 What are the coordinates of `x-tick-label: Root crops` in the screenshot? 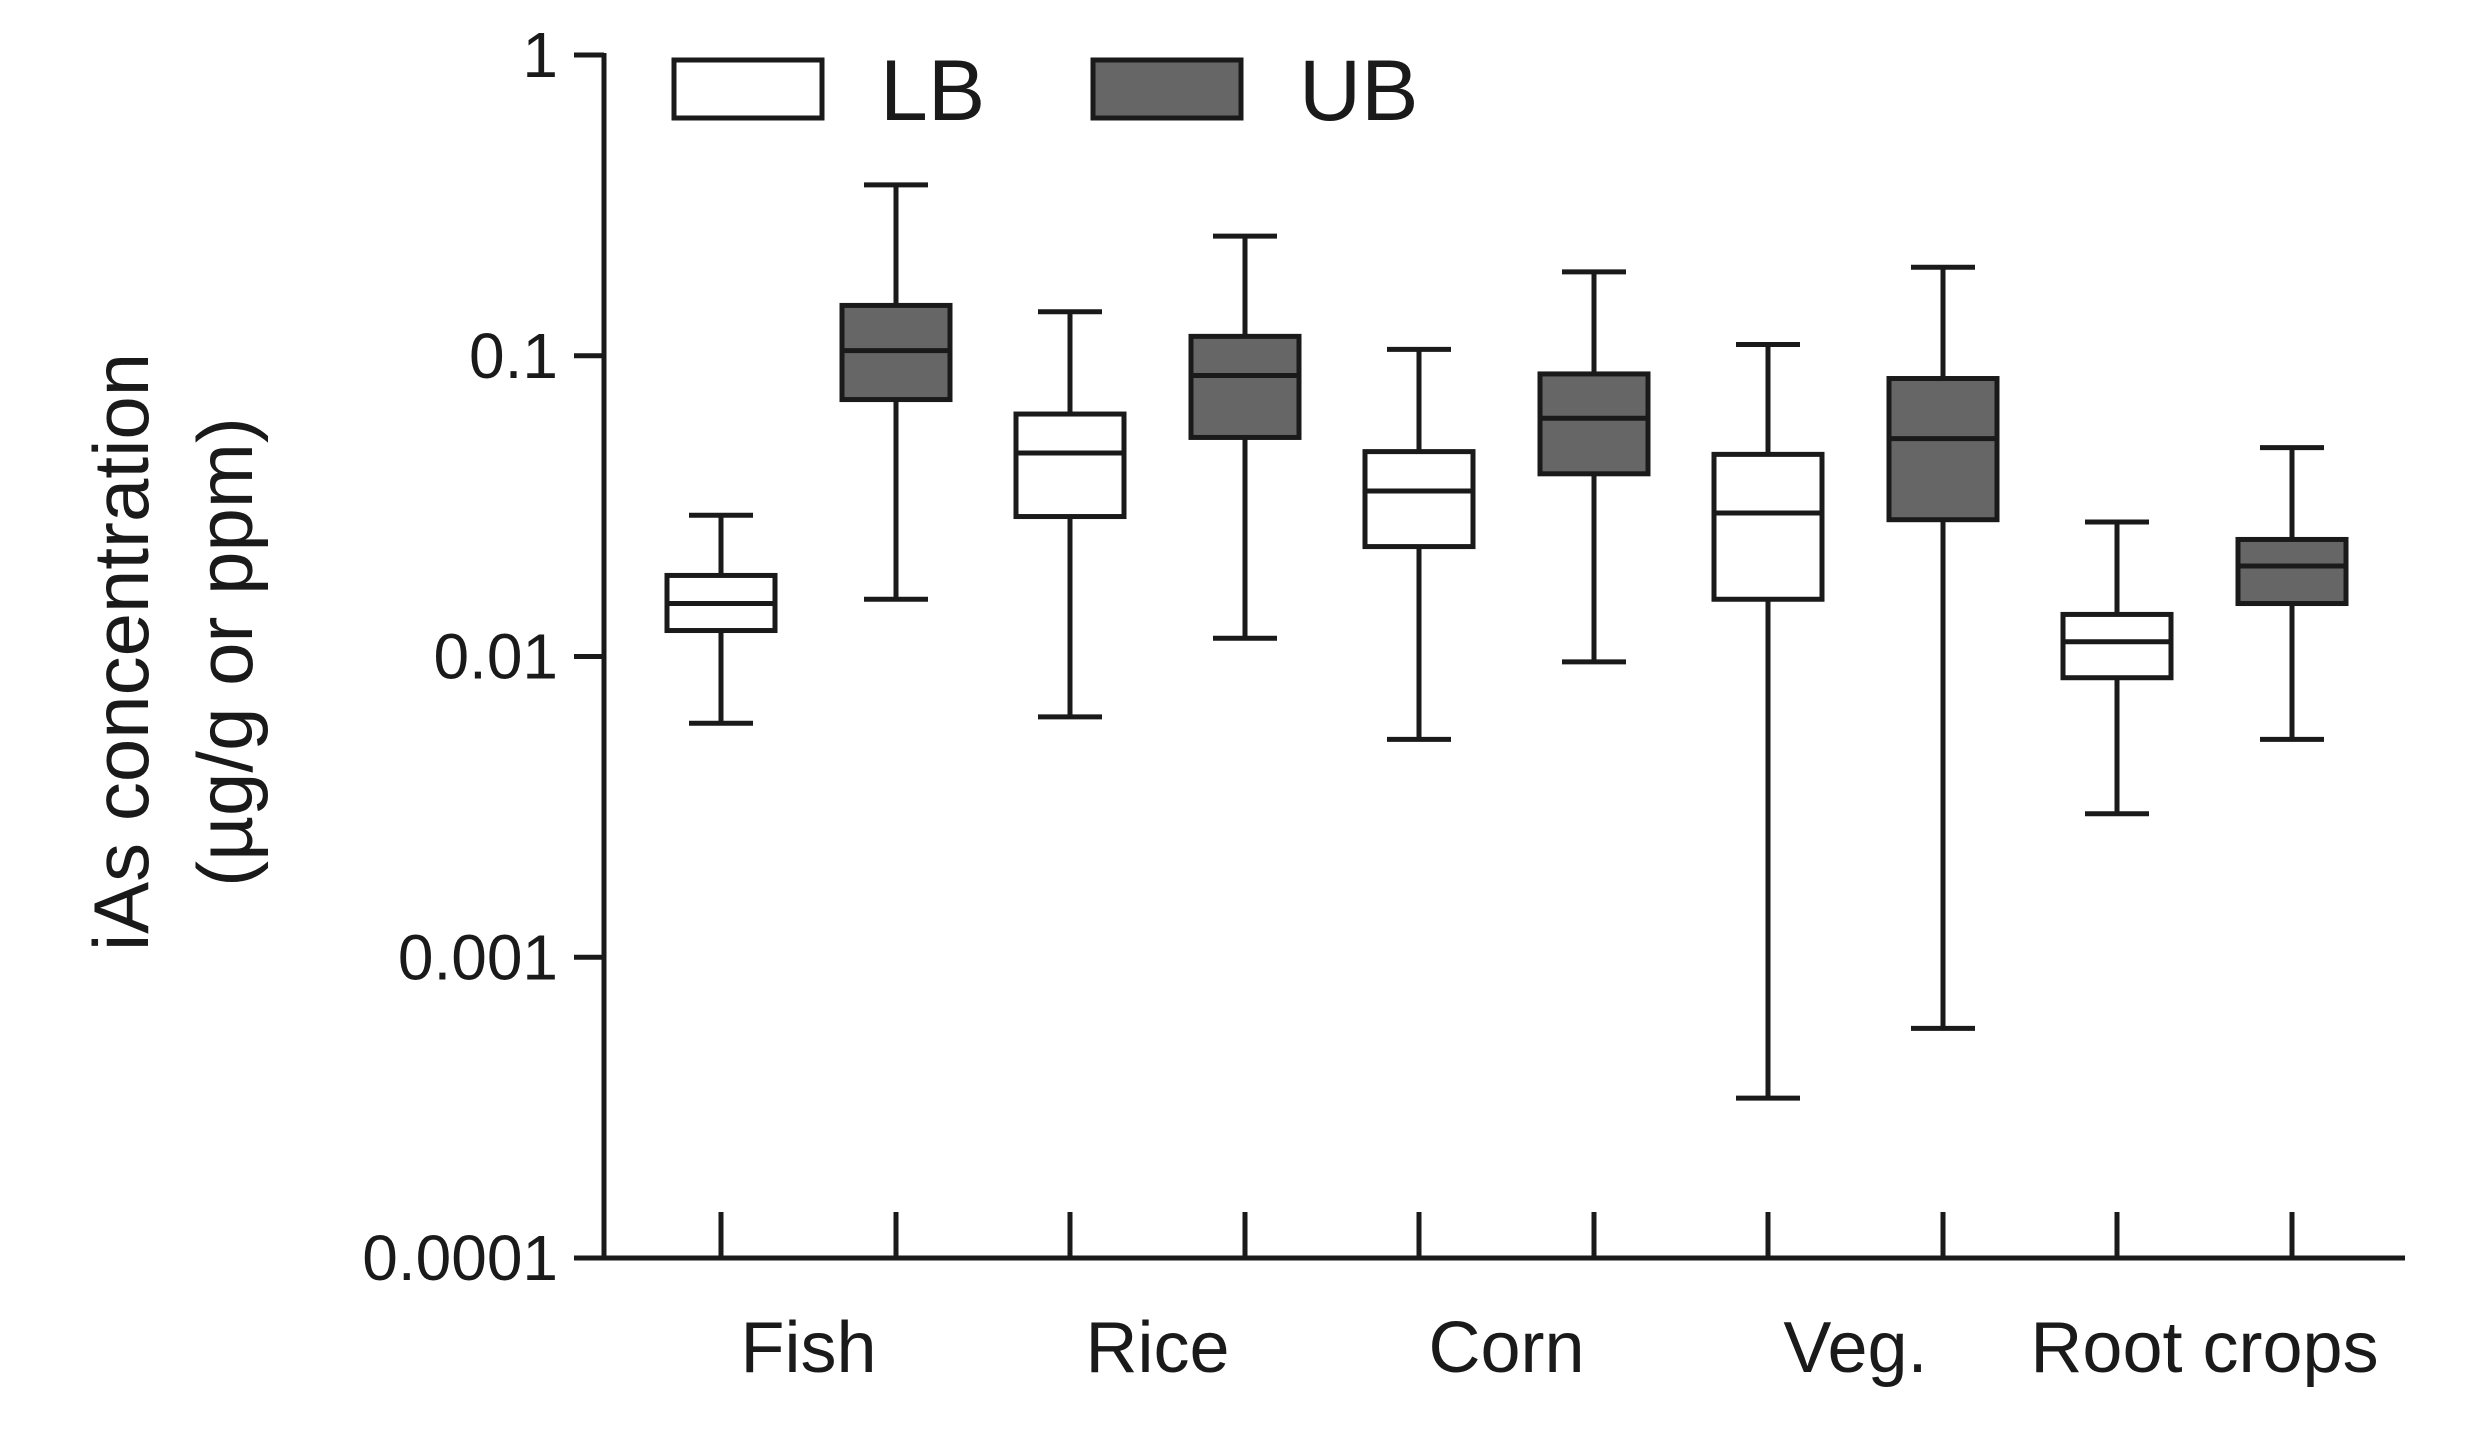 It's located at (2204, 1348).